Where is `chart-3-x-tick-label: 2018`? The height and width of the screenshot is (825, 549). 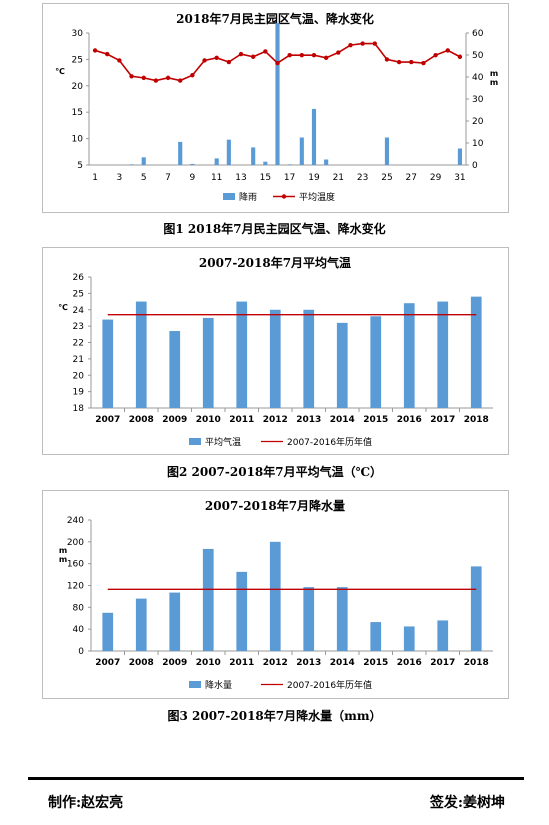
chart-3-x-tick-label: 2018 is located at coordinates (476, 663).